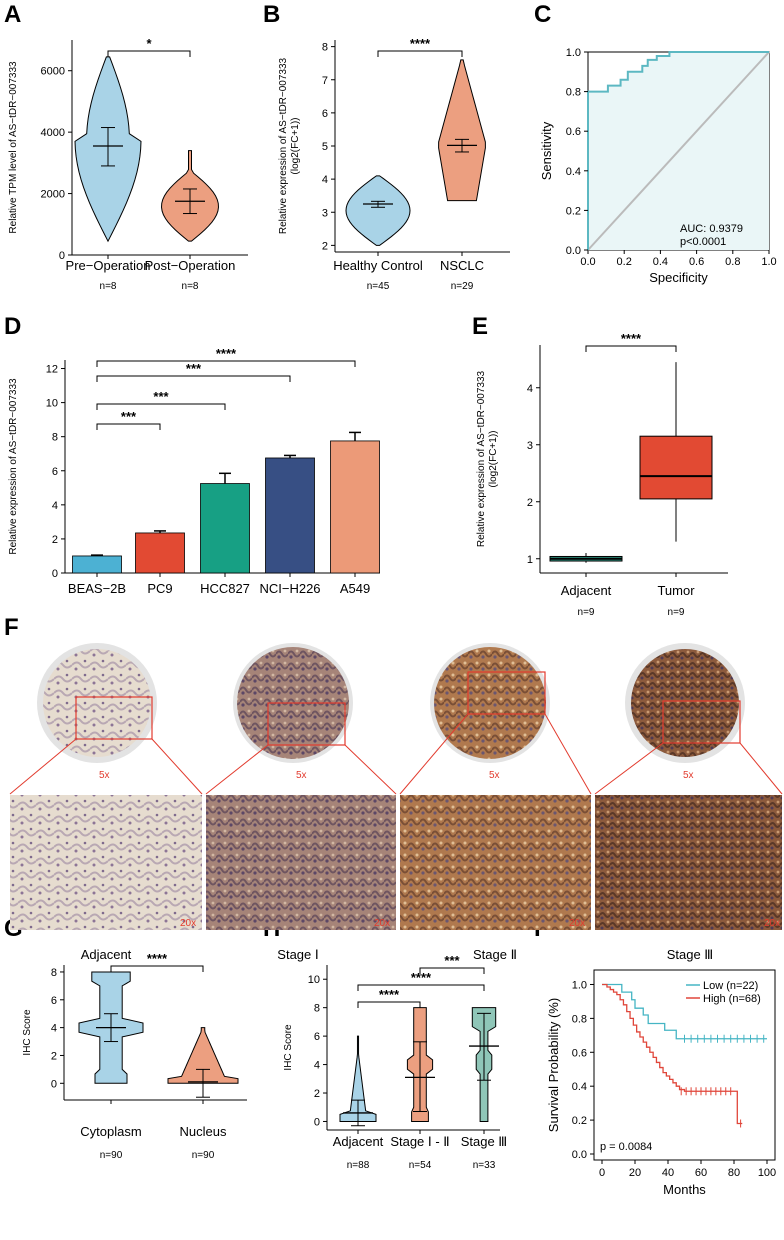  What do you see at coordinates (108, 286) in the screenshot?
I see `sample-size-label: n=8` at bounding box center [108, 286].